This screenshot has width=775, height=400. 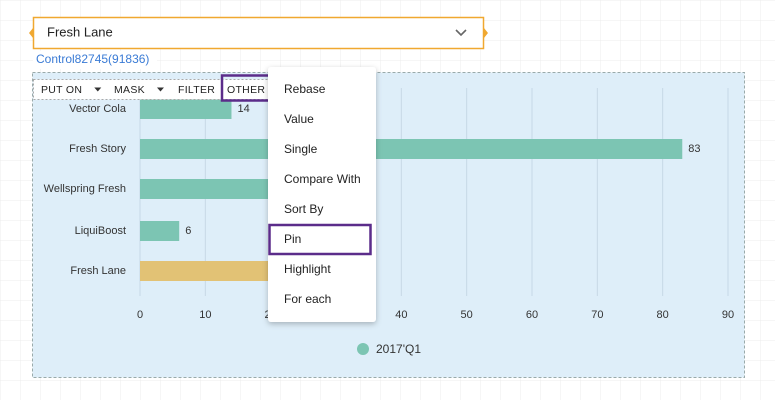 I want to click on y-tick-label: Fresh Story, so click(x=97, y=149).